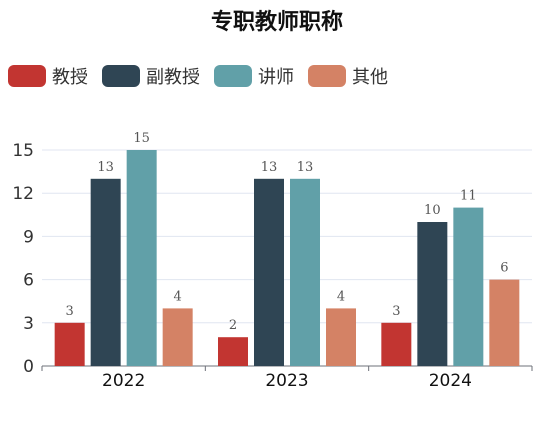 The image size is (554, 434). Describe the element at coordinates (28, 367) in the screenshot. I see `y-tick-label: 0` at that location.